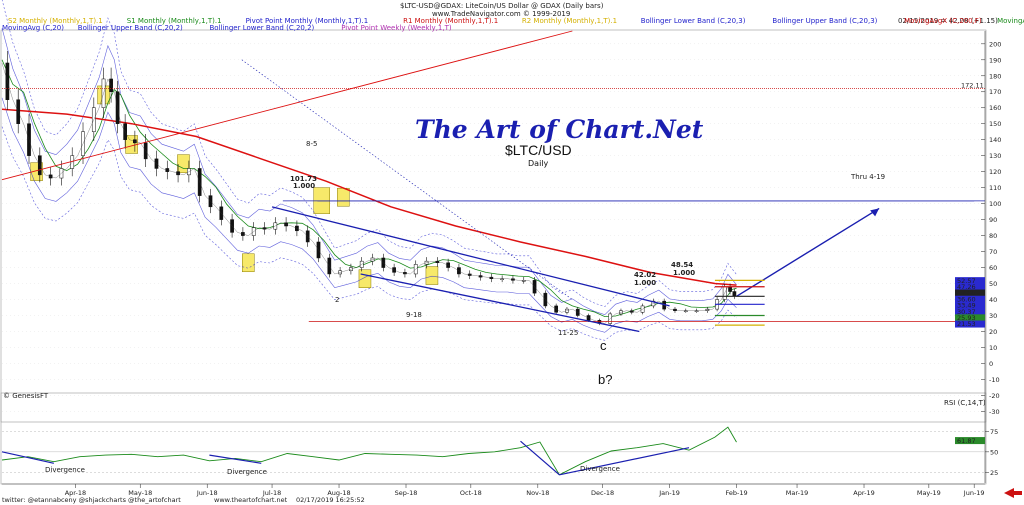 The width and height of the screenshot is (1024, 505). What do you see at coordinates (993, 236) in the screenshot?
I see `y-tick-label: 80` at bounding box center [993, 236].